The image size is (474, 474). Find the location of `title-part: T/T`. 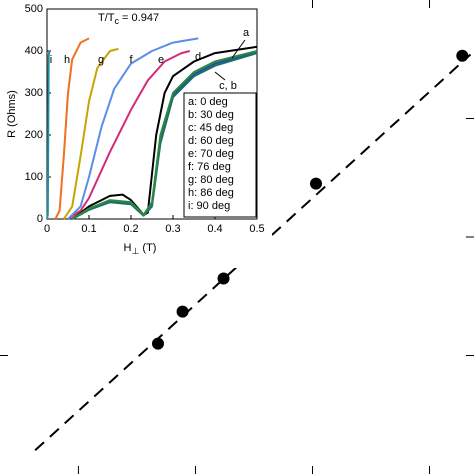

title-part: T/T is located at coordinates (106, 18).